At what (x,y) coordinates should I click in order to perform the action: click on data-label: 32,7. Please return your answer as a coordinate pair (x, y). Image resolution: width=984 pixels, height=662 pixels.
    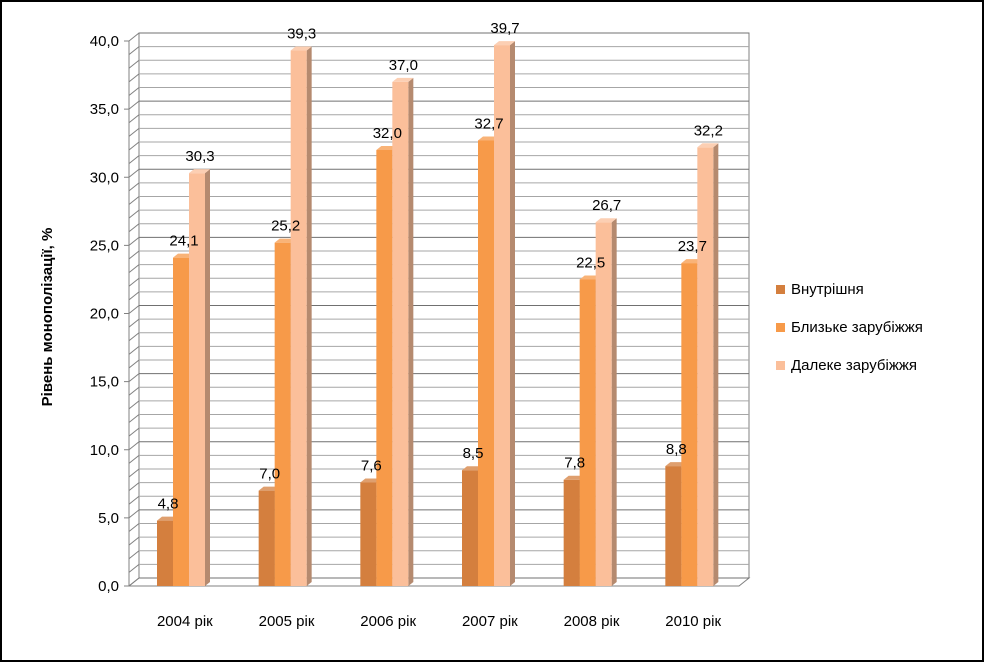
    Looking at the image, I should click on (488, 123).